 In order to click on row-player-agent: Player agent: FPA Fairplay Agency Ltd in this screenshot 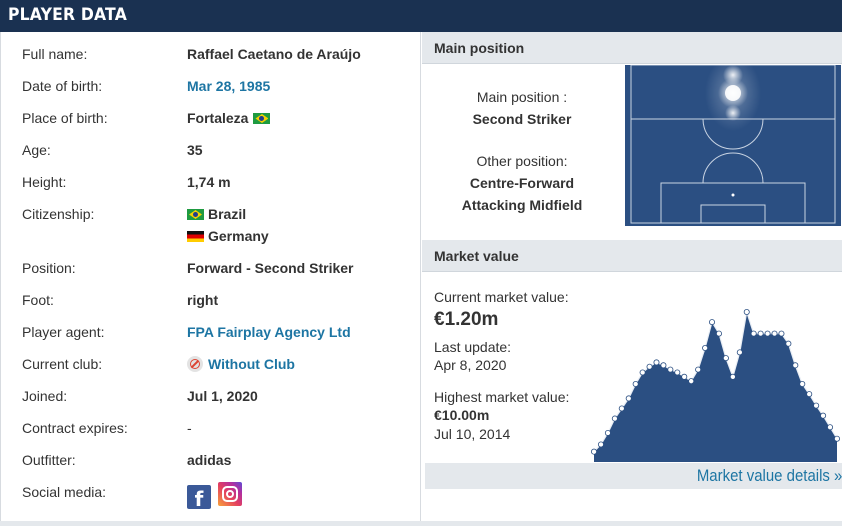, I will do `click(217, 336)`.